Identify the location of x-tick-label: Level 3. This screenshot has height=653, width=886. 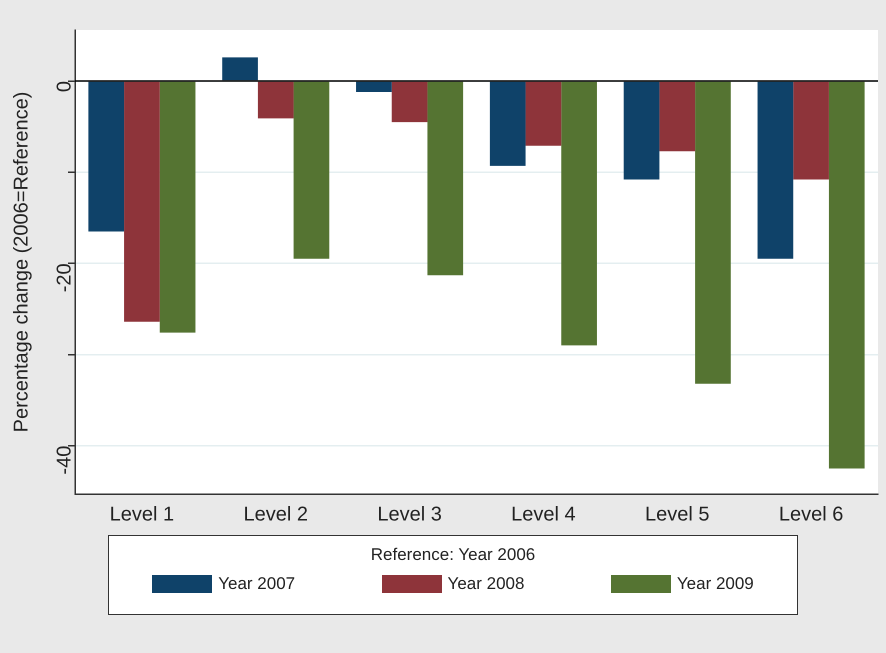
(409, 515).